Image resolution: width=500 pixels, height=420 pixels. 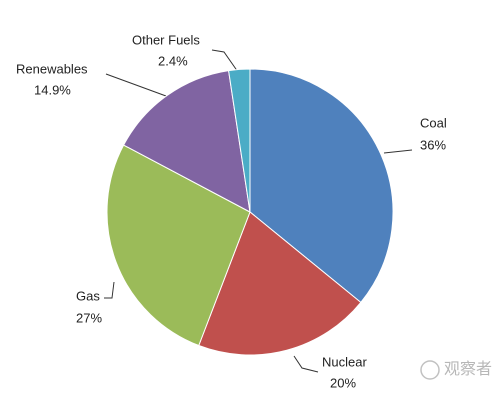 What do you see at coordinates (433, 122) in the screenshot?
I see `category-label: Coal` at bounding box center [433, 122].